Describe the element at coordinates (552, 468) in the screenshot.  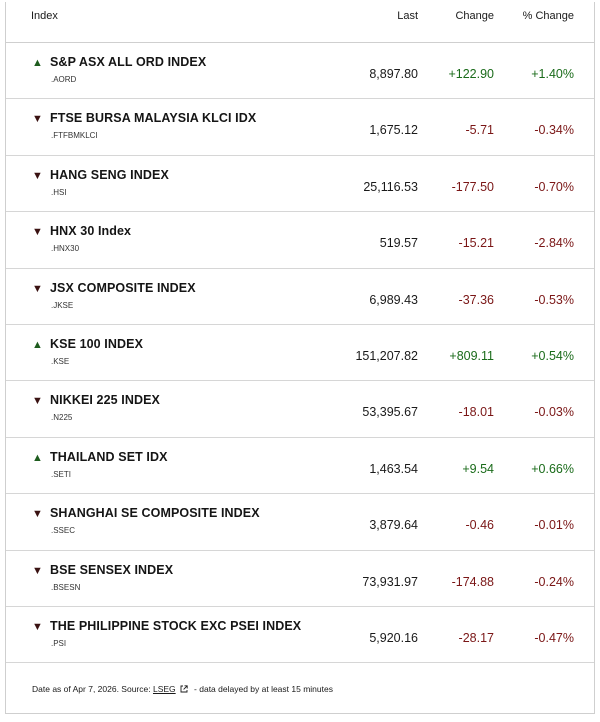
I see `pct-change-value: +0.66%` at that location.